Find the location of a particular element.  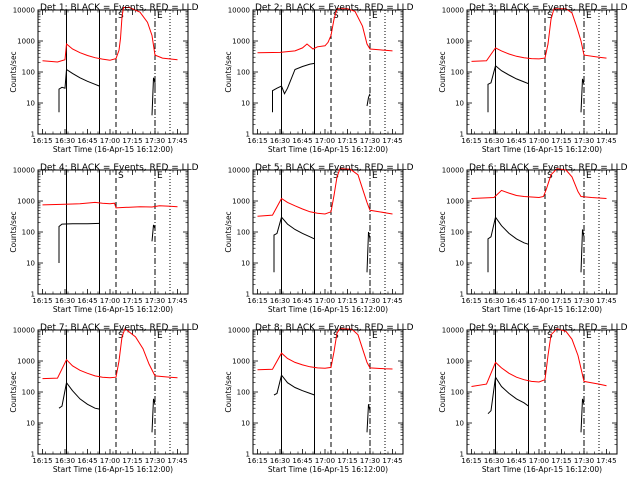

panel-title: Det 7: BLACK = Events, RED = LLD is located at coordinates (119, 328).